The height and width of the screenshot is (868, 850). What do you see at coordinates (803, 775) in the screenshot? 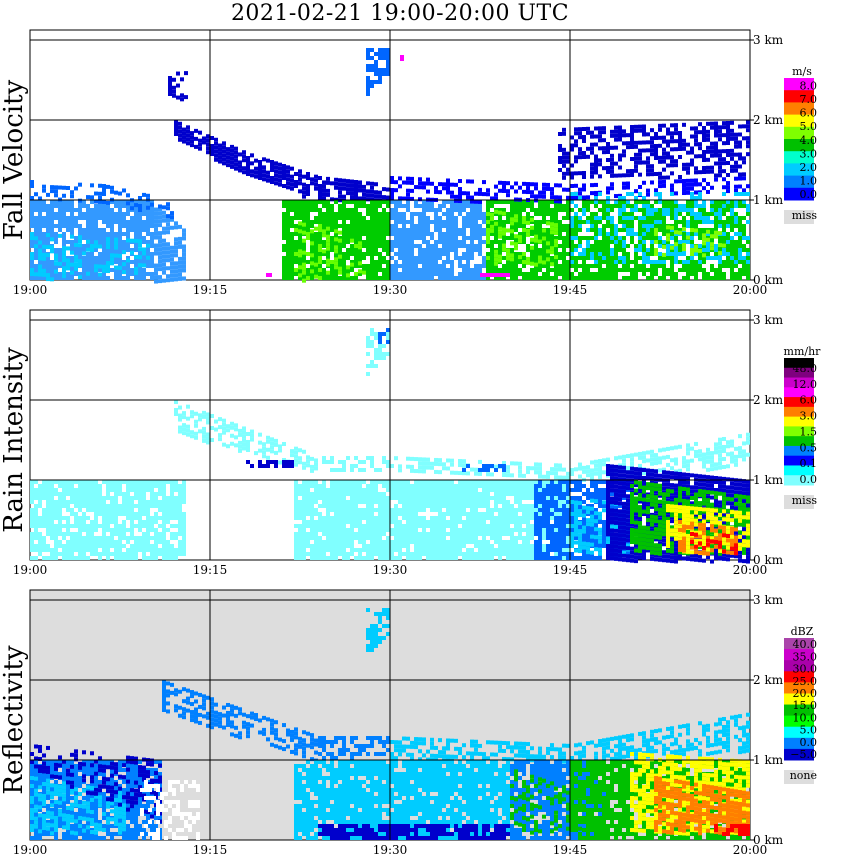
I see `legend-missing-label: none` at bounding box center [803, 775].